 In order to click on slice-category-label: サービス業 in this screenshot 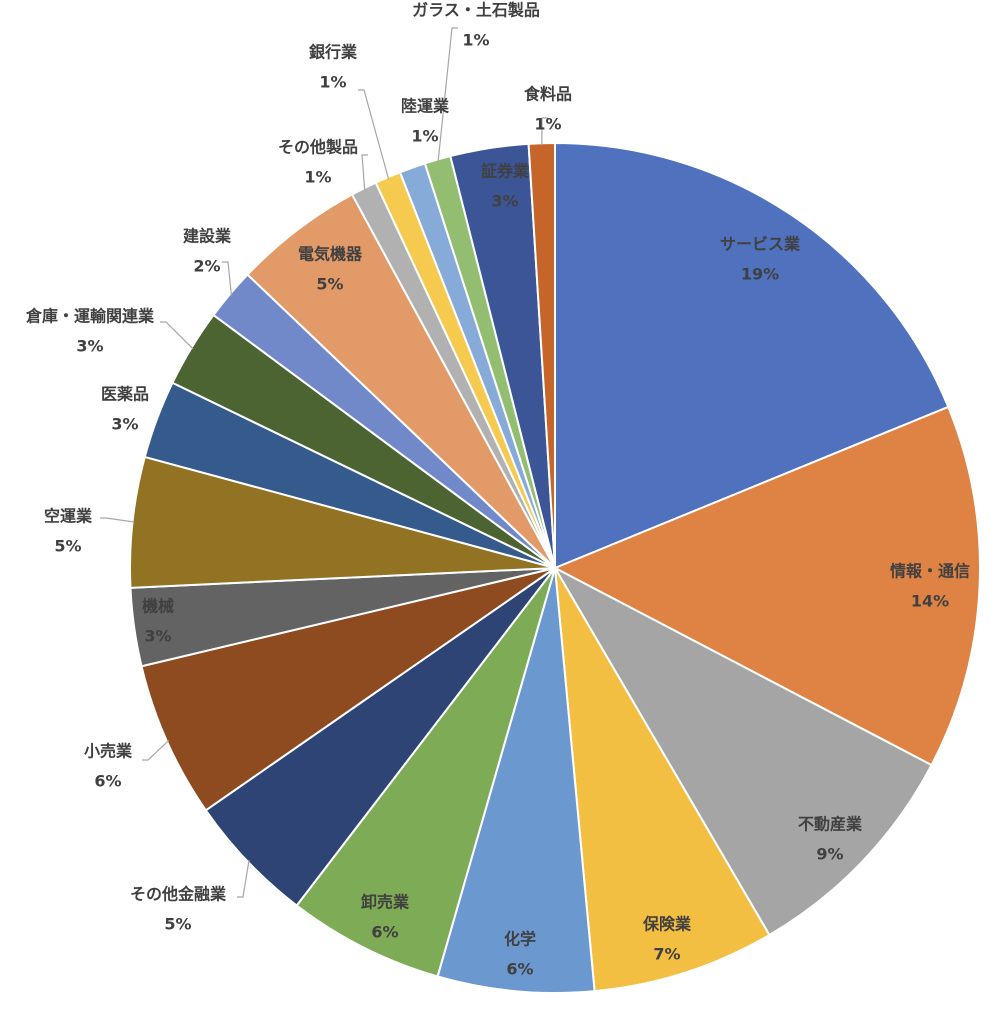, I will do `click(760, 244)`.